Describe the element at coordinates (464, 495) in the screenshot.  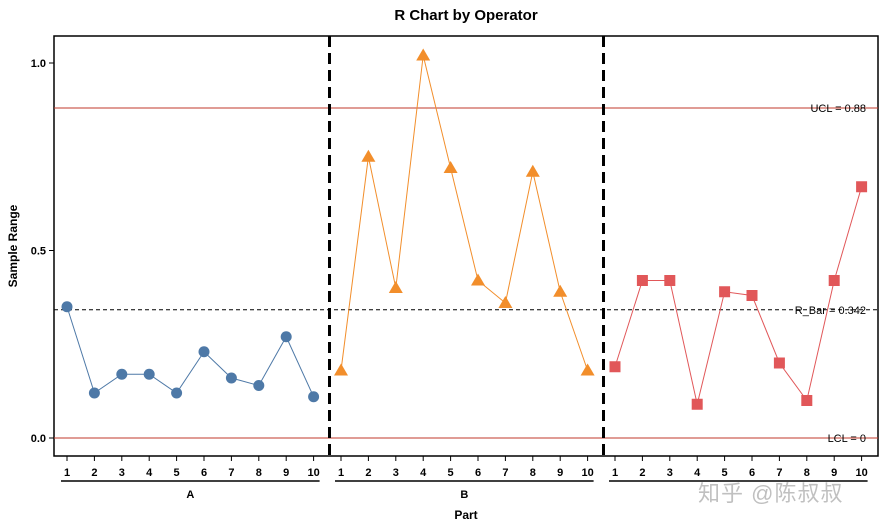
I see `group-label: B` at that location.